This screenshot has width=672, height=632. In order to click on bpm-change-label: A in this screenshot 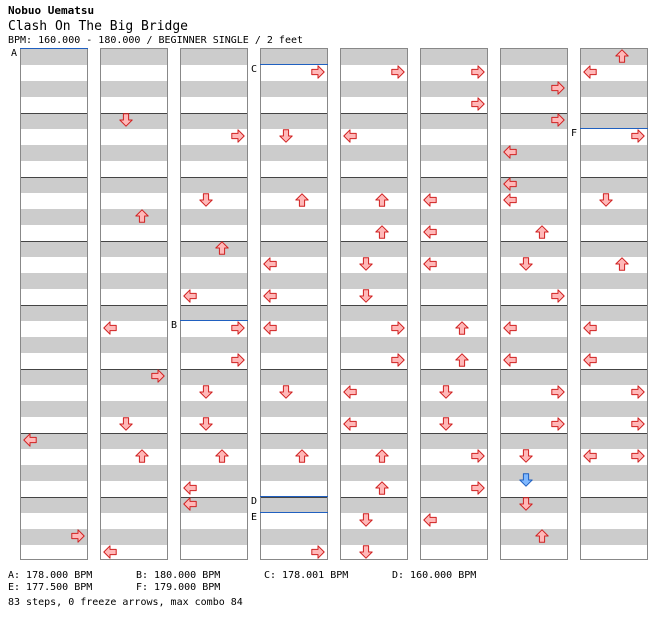, I will do `click(14, 53)`.